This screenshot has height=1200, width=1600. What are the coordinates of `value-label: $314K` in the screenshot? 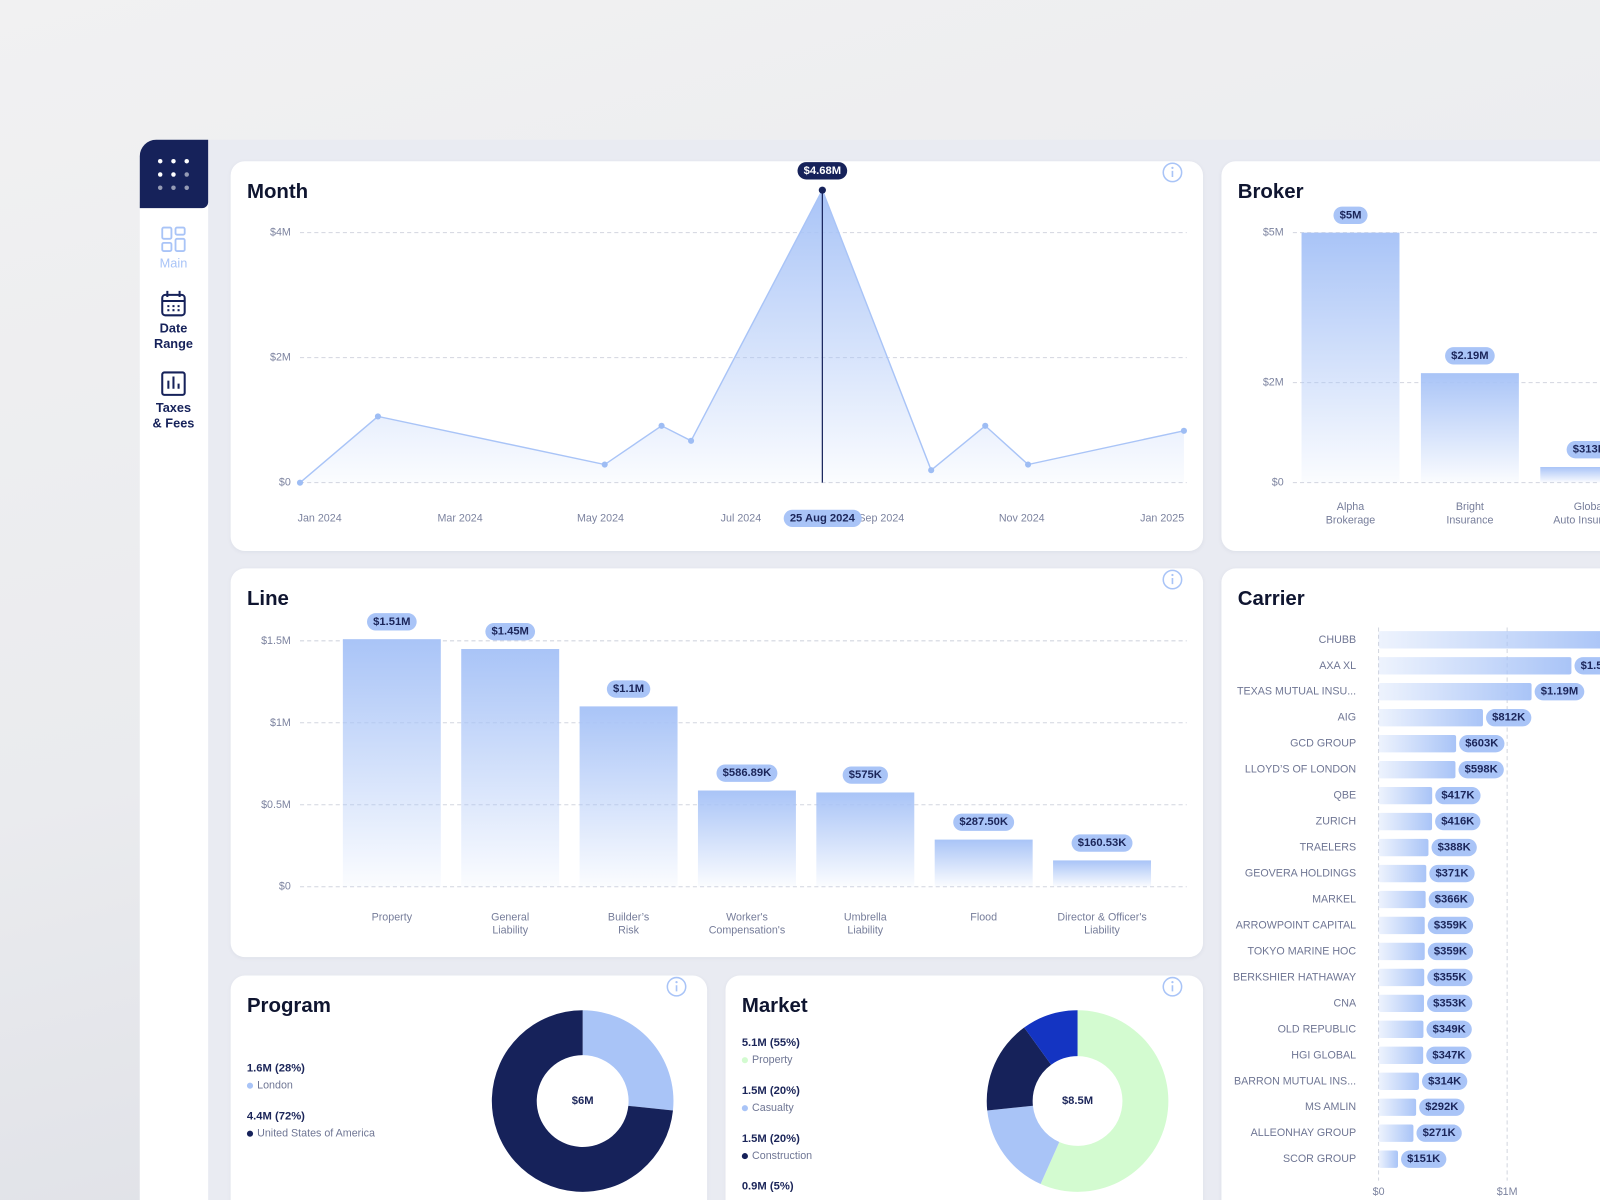 It's located at (1444, 1081).